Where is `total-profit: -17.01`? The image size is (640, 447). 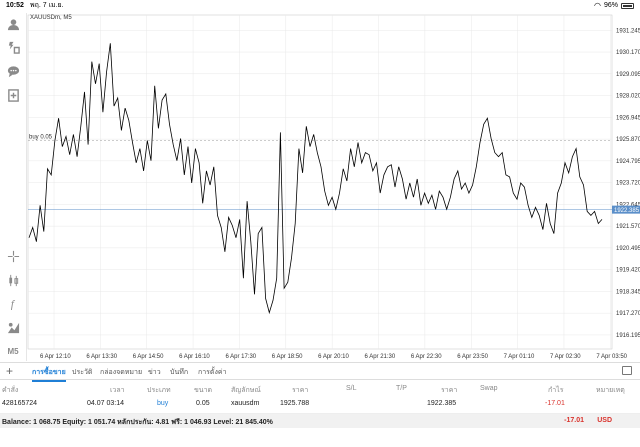 total-profit: -17.01 is located at coordinates (574, 420).